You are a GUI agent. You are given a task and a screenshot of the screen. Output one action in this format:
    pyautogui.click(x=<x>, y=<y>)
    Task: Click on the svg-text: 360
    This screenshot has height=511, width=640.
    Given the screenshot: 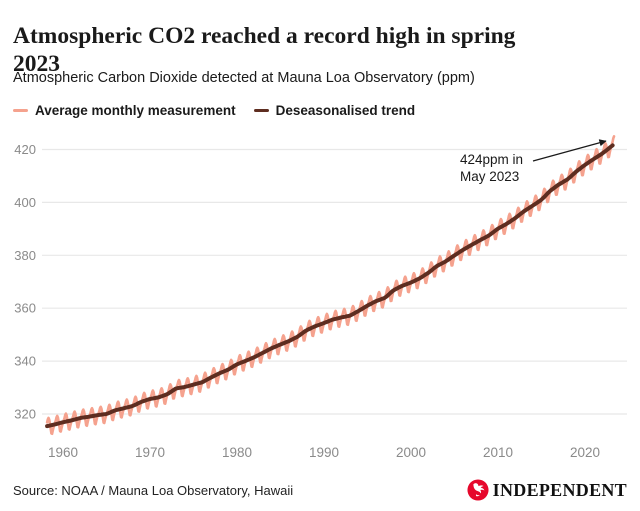 What is the action you would take?
    pyautogui.click(x=25, y=308)
    